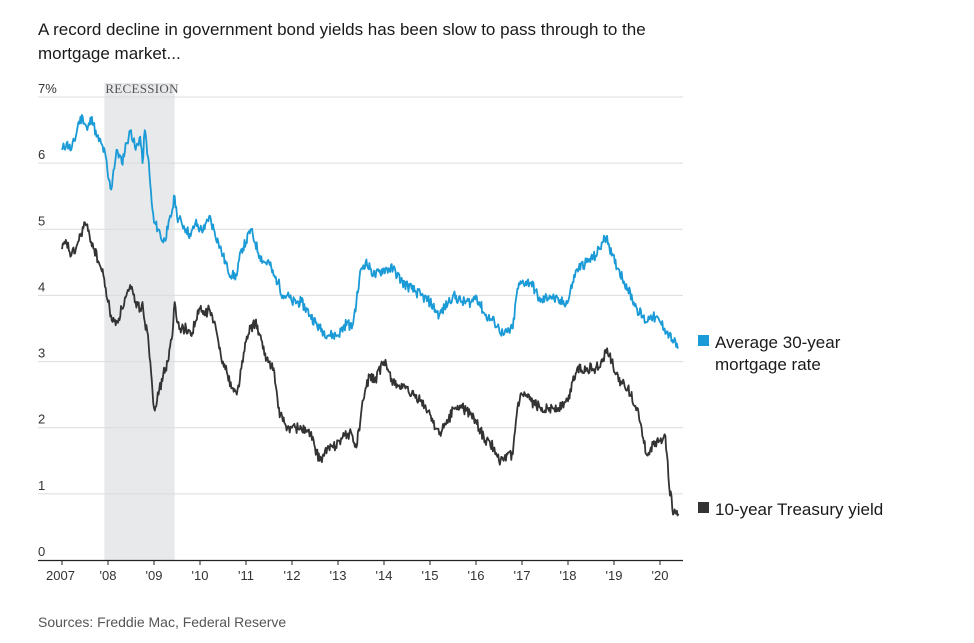 The height and width of the screenshot is (643, 974). I want to click on x-tick-label: '16, so click(476, 575).